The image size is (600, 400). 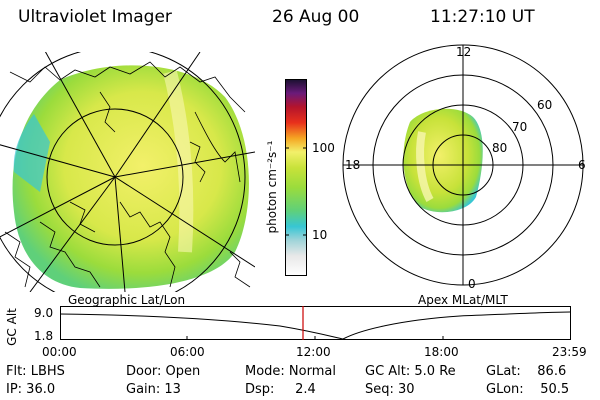 What do you see at coordinates (569, 352) in the screenshot?
I see `time-tick-4: 23:59` at bounding box center [569, 352].